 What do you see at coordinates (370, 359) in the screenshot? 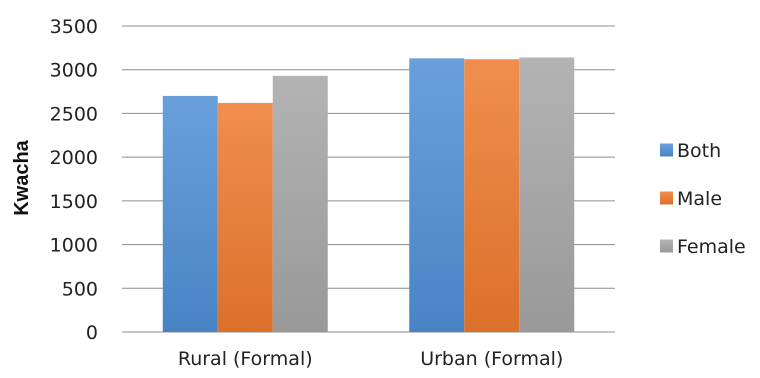
I see `category-labels: Rural (Formal) Urban (Formal)` at bounding box center [370, 359].